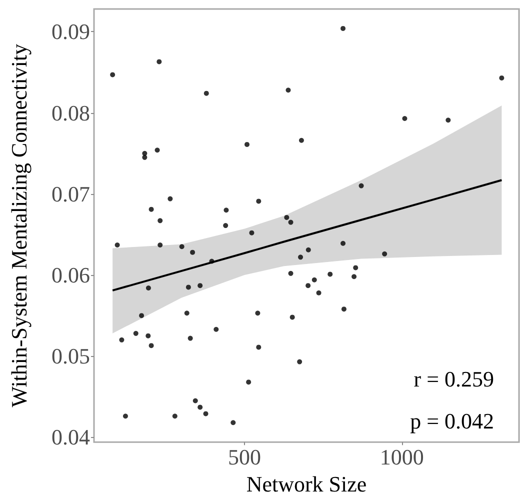 The image size is (520, 500). What do you see at coordinates (19, 226) in the screenshot?
I see `y-axis-title: Within-System Mentalizing Connectivity` at bounding box center [19, 226].